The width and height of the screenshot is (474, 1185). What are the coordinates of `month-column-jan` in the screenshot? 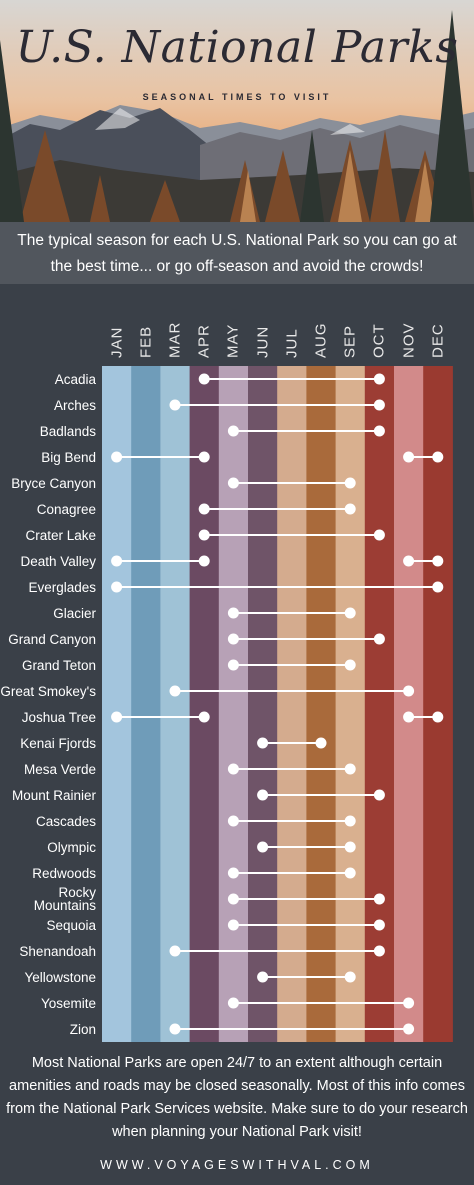 It's located at (117, 704).